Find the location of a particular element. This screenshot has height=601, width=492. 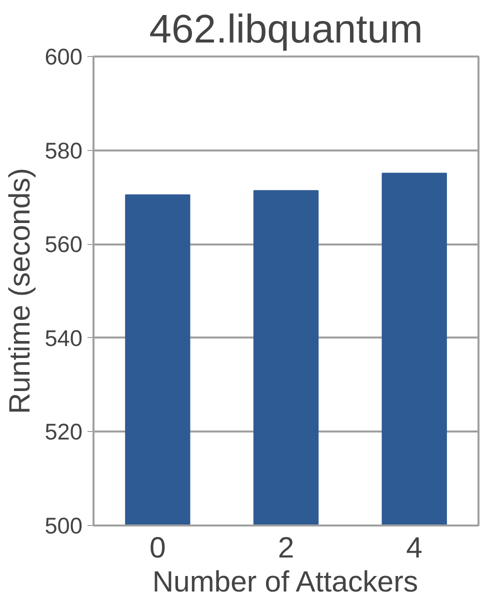

y-tick-label: 560 is located at coordinates (63, 244).